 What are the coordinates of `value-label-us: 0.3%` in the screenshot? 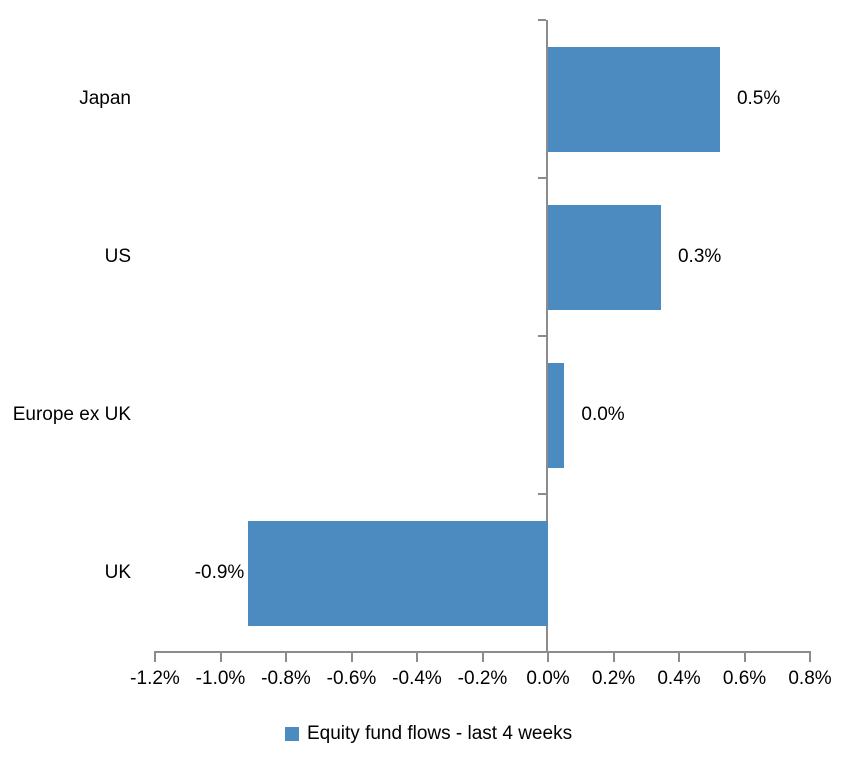 It's located at (699, 256).